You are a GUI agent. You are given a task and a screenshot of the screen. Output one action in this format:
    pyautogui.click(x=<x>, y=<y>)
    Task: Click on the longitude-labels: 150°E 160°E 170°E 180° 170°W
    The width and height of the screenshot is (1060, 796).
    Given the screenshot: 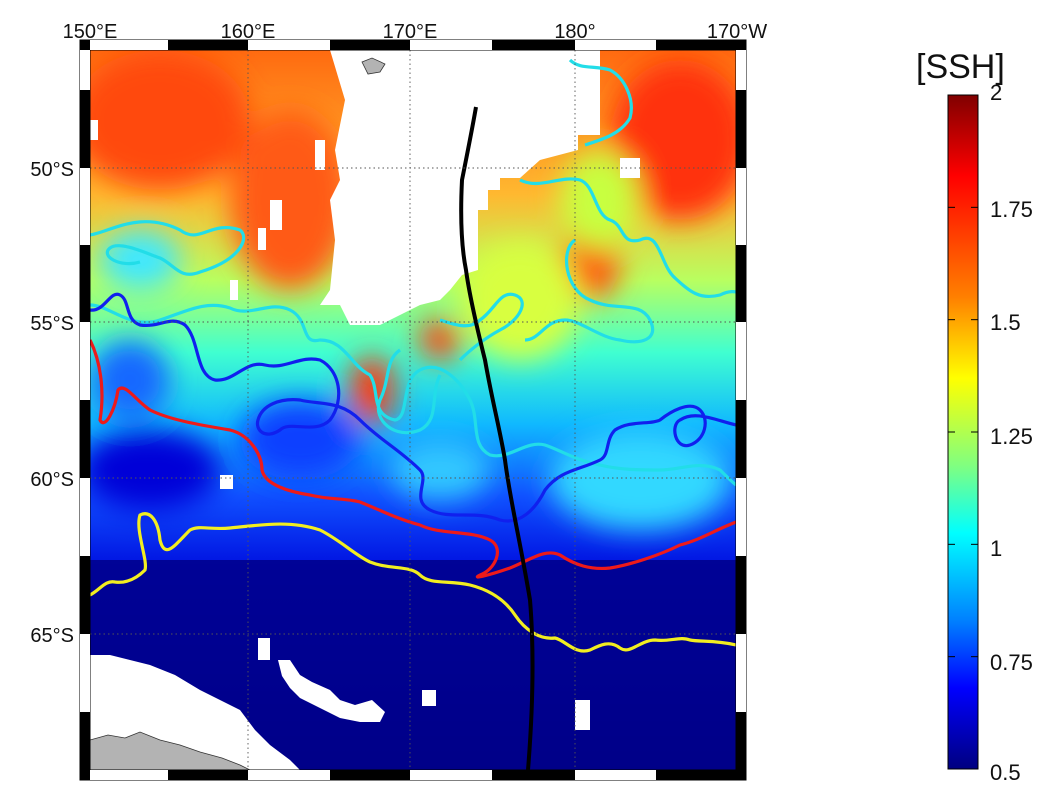 What is the action you would take?
    pyautogui.click(x=415, y=32)
    